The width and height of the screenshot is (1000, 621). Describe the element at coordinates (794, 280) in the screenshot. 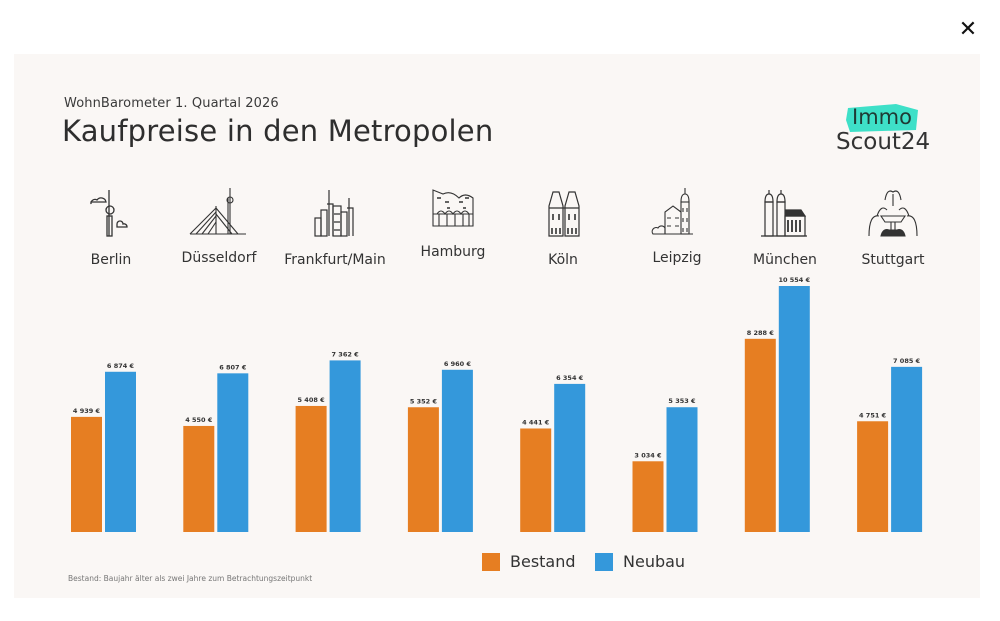

I see `data-label-neubau-6: 10 554 €` at that location.